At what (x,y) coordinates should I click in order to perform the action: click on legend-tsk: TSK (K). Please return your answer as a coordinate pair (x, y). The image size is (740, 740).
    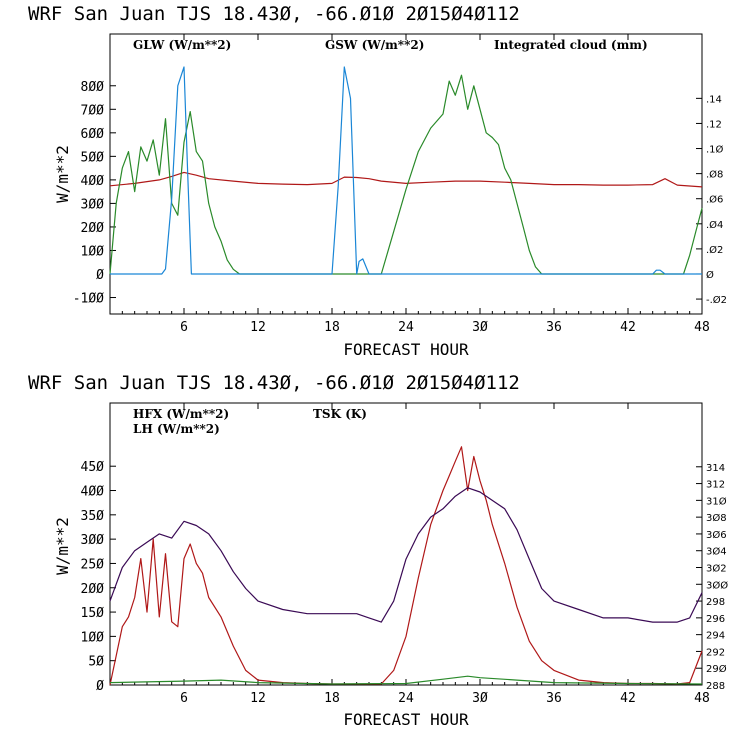
    Looking at the image, I should click on (340, 414).